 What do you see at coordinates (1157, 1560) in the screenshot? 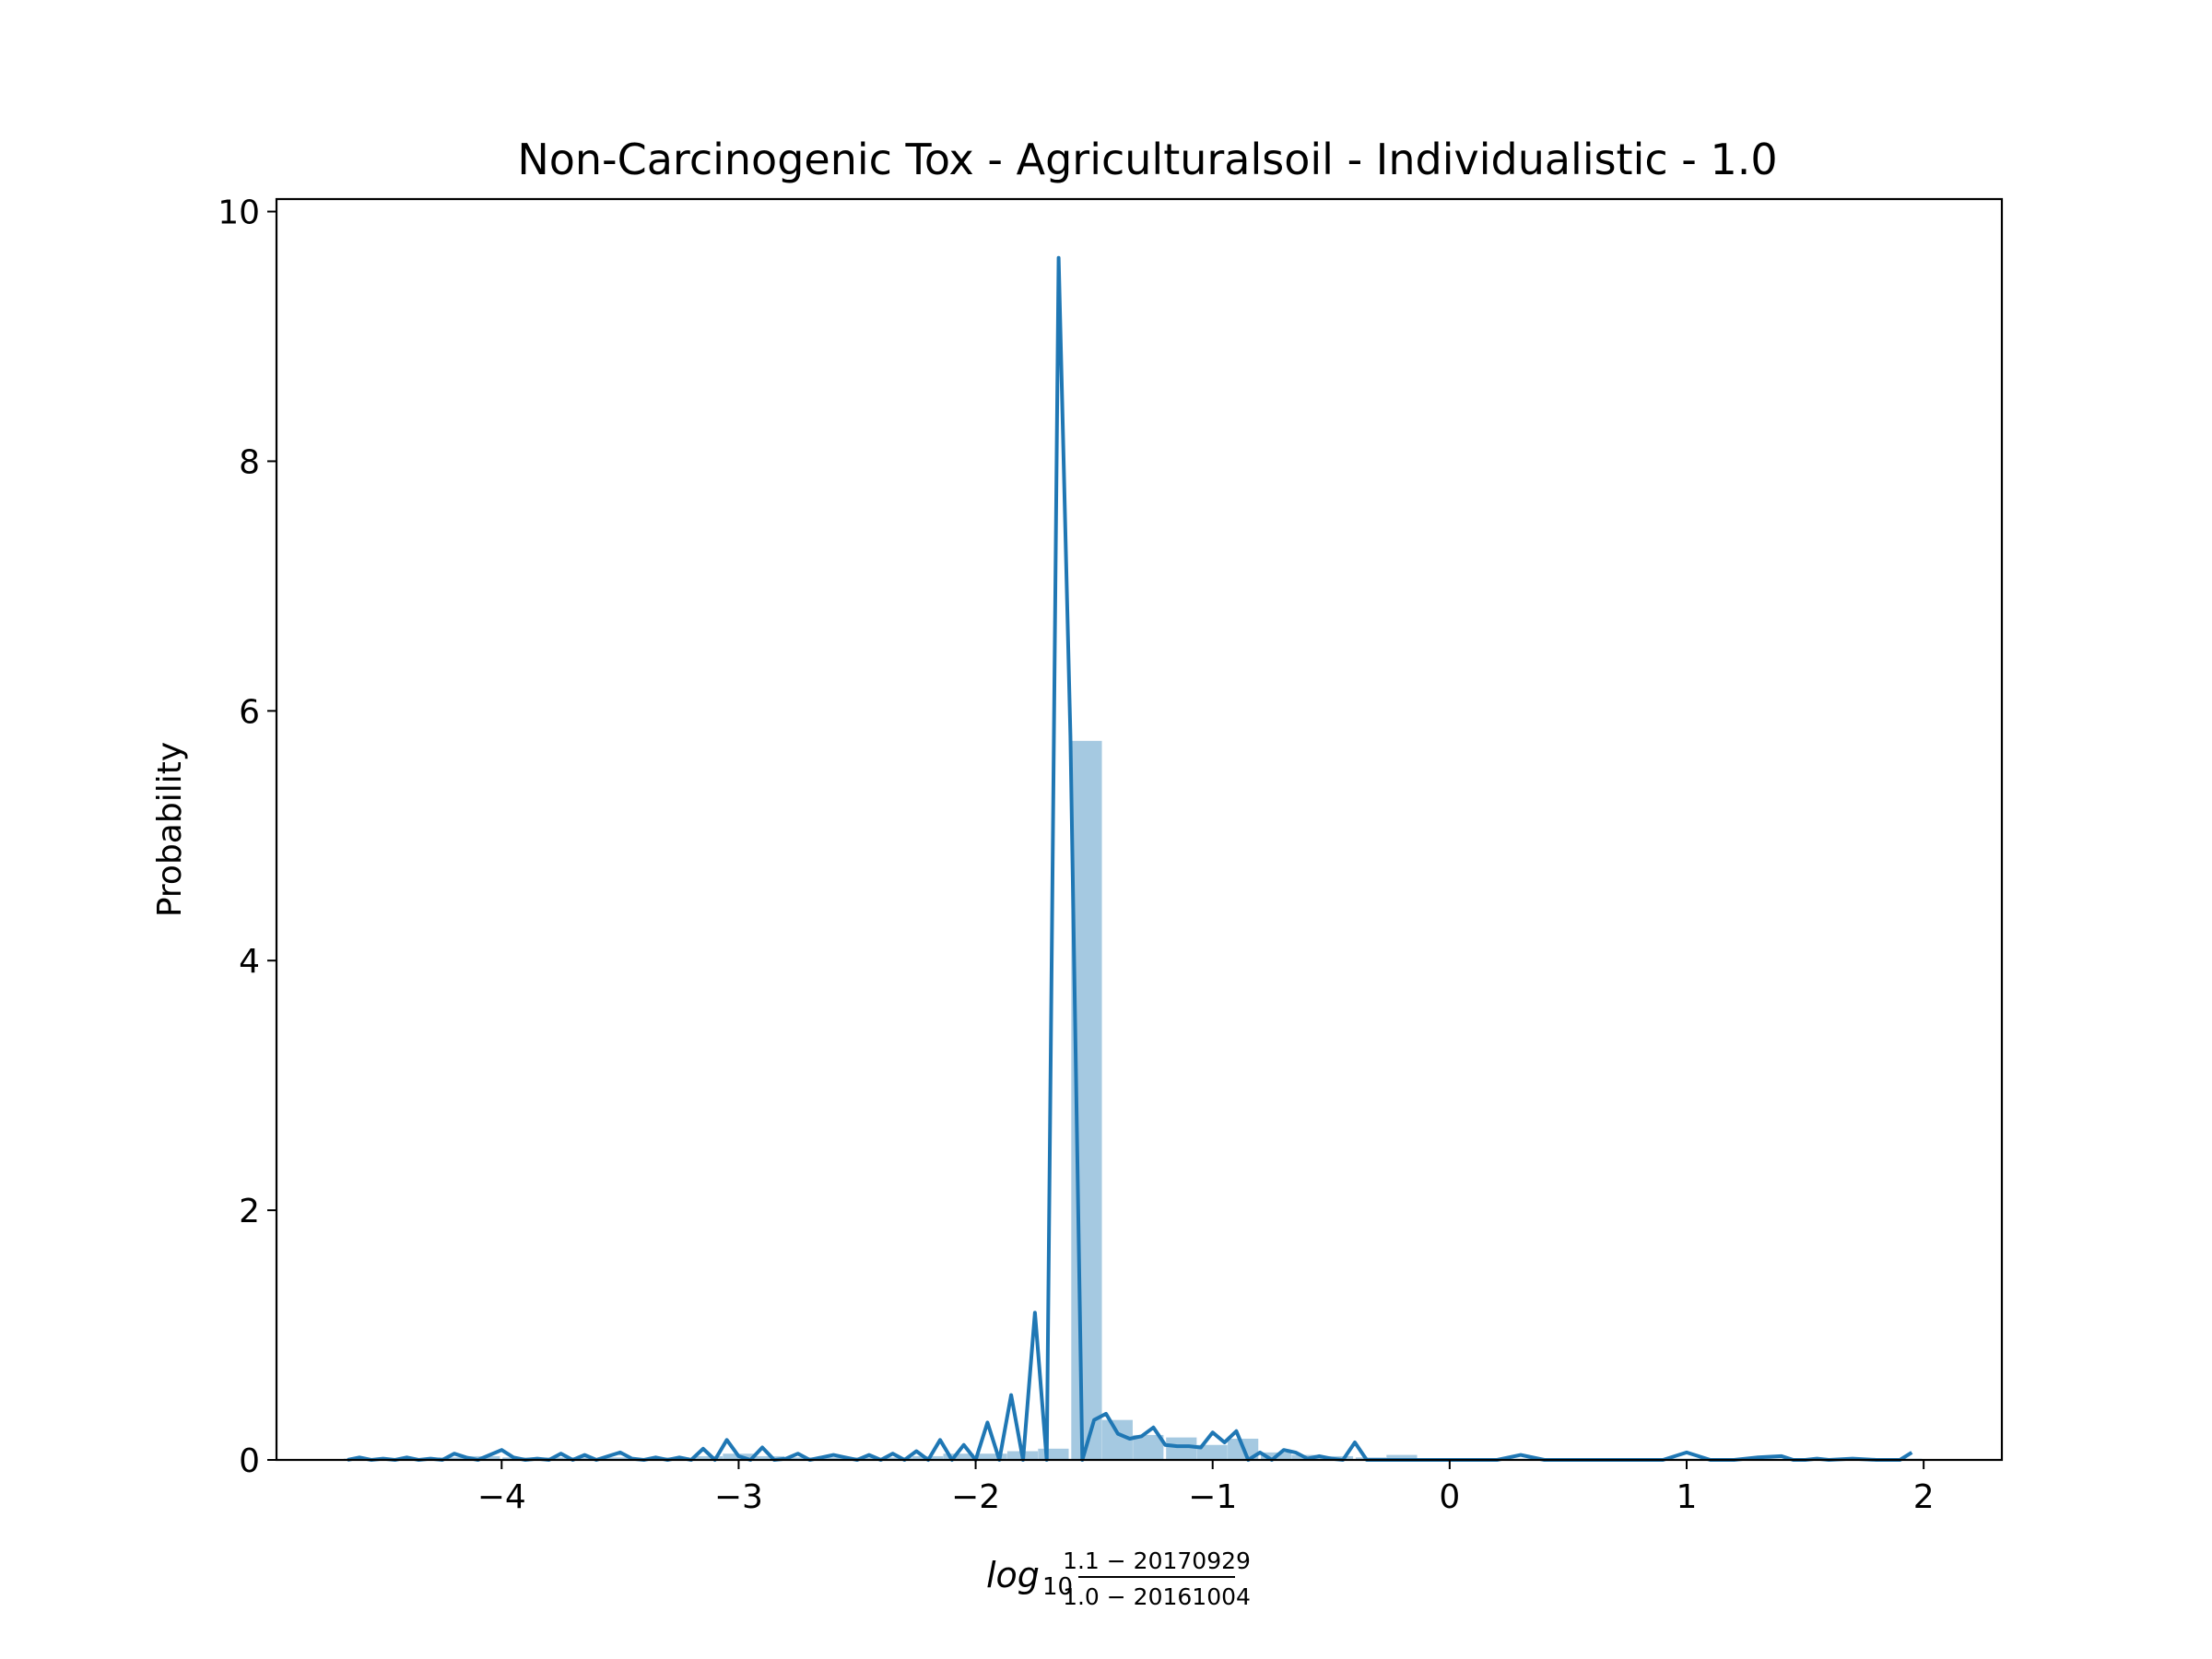
I see `x-label-numerator: 1.1 − 20170929` at bounding box center [1157, 1560].